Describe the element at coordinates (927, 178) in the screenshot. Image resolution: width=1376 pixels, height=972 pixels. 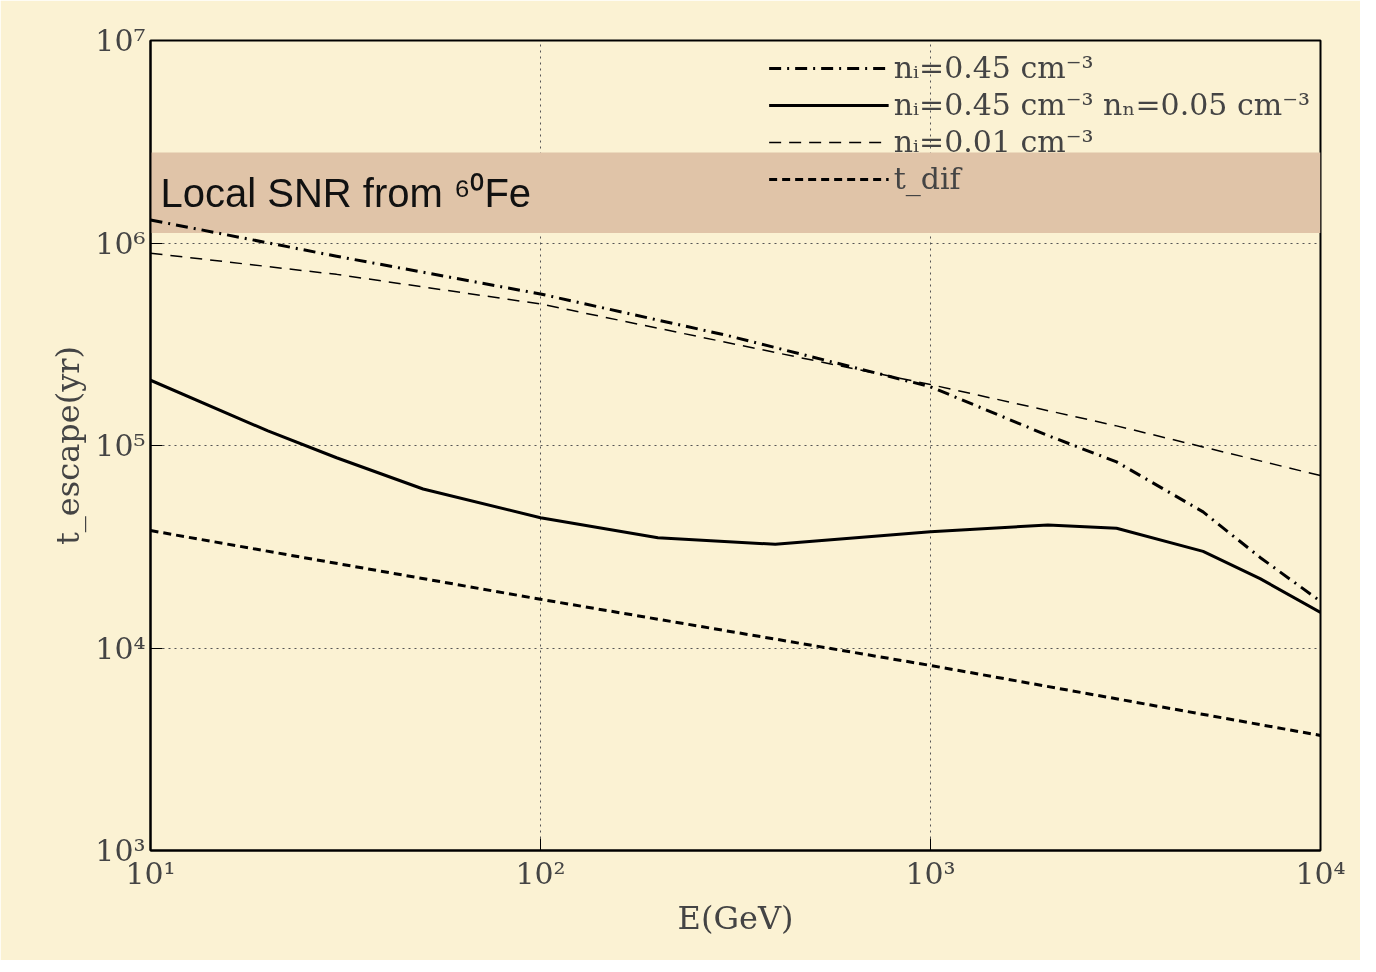
I see `legend-label: t_dif` at that location.